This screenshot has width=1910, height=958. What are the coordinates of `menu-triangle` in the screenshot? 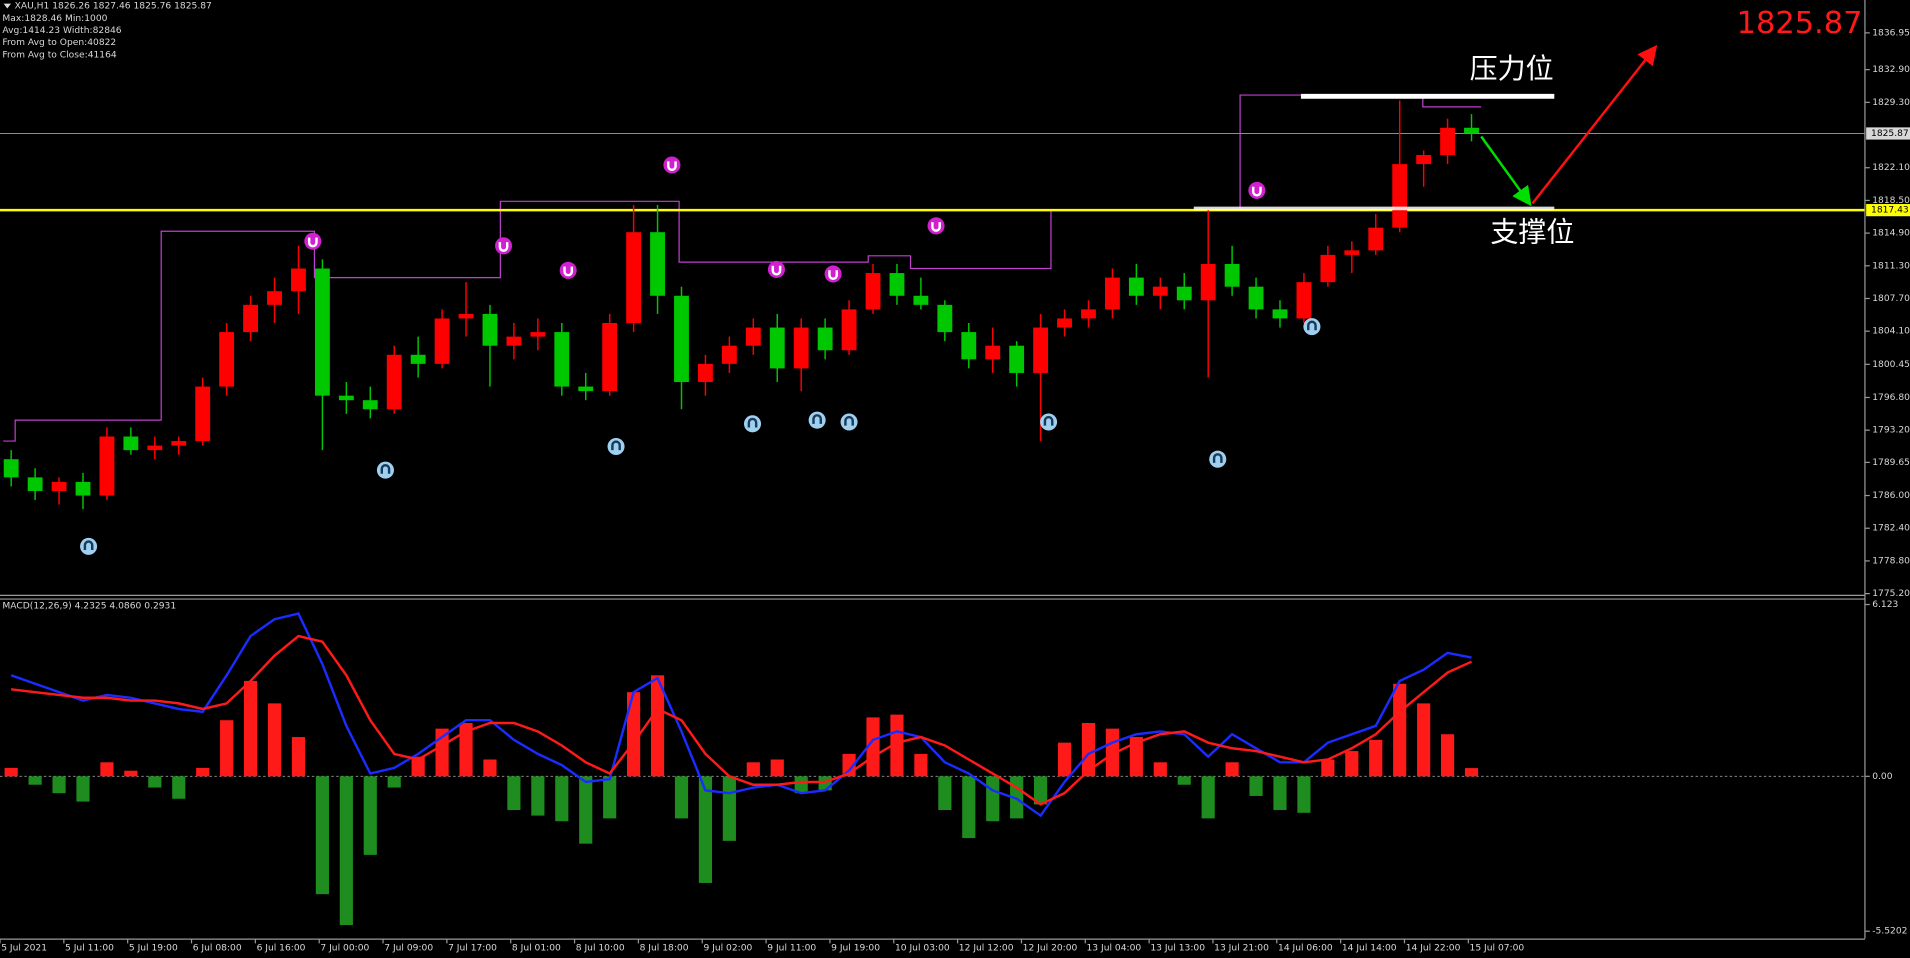 It's located at (7, 6).